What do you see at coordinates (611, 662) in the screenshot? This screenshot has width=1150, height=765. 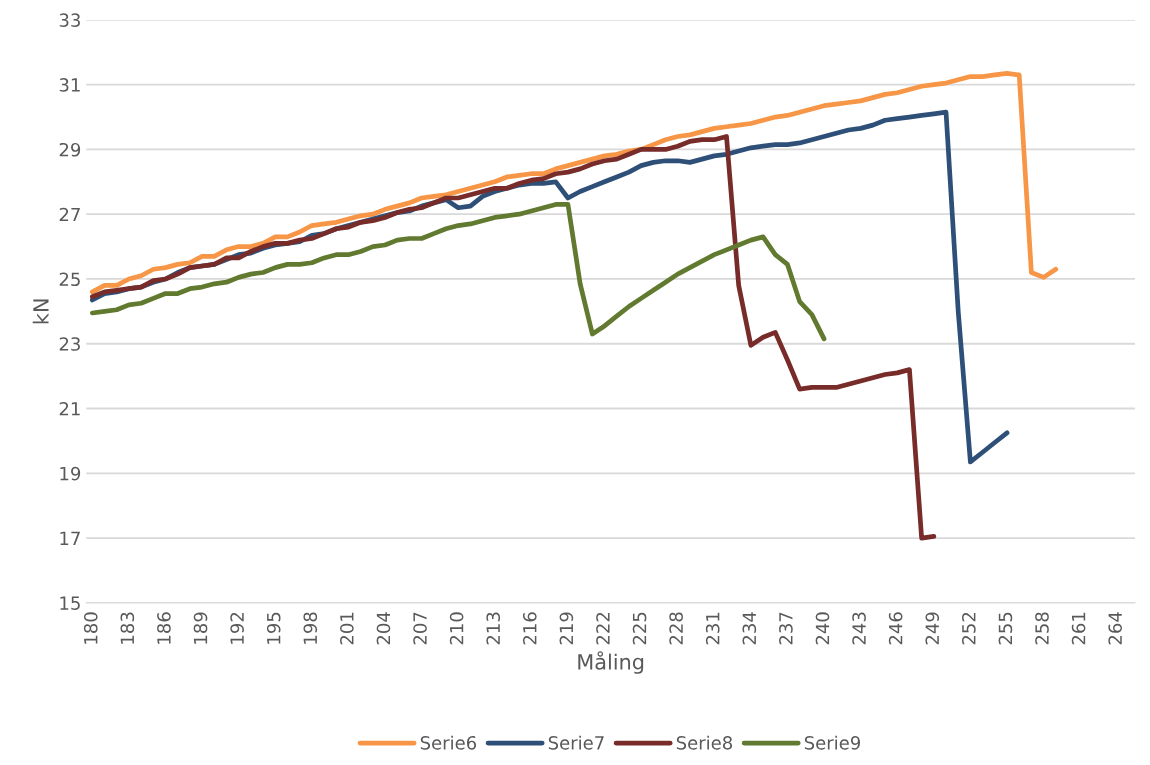 I see `x-axis-title: Måling` at bounding box center [611, 662].